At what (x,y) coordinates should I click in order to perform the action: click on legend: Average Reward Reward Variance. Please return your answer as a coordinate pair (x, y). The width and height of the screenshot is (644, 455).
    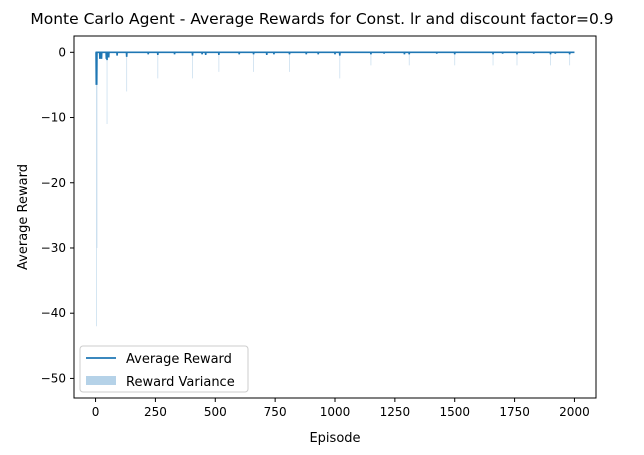
    Looking at the image, I should click on (164, 369).